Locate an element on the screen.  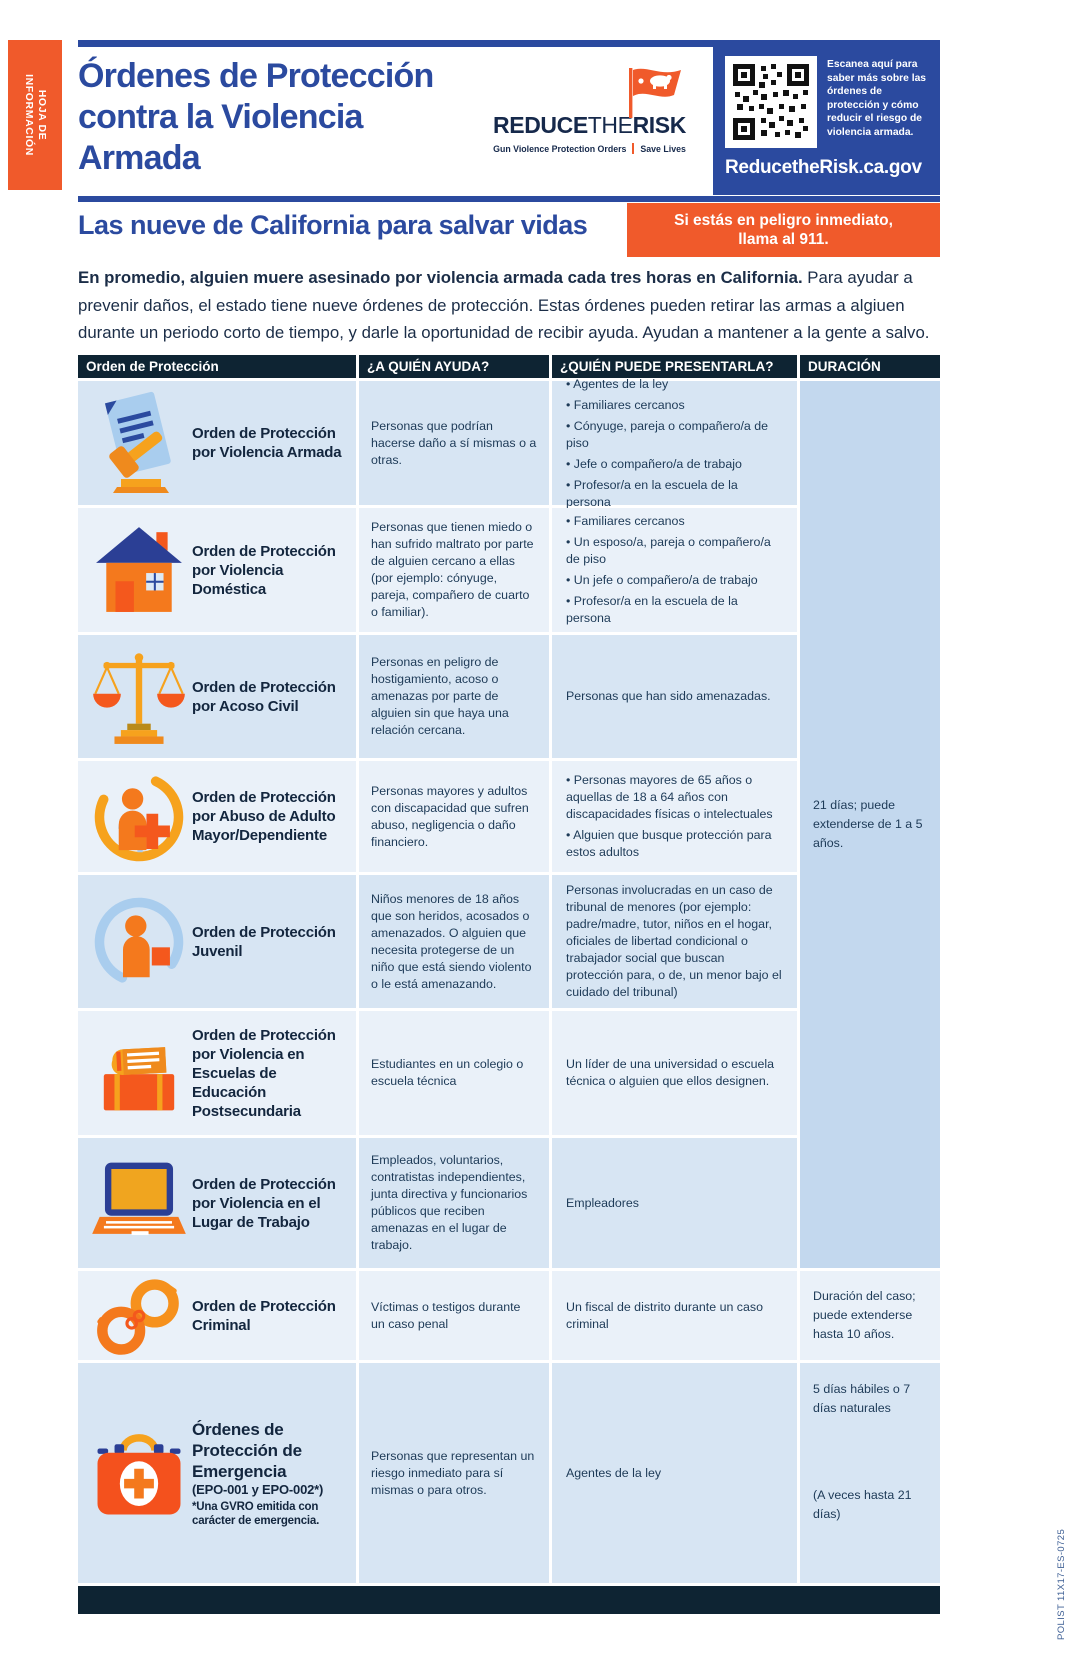
tab-line-1: HOJA DE is located at coordinates (42, 115).